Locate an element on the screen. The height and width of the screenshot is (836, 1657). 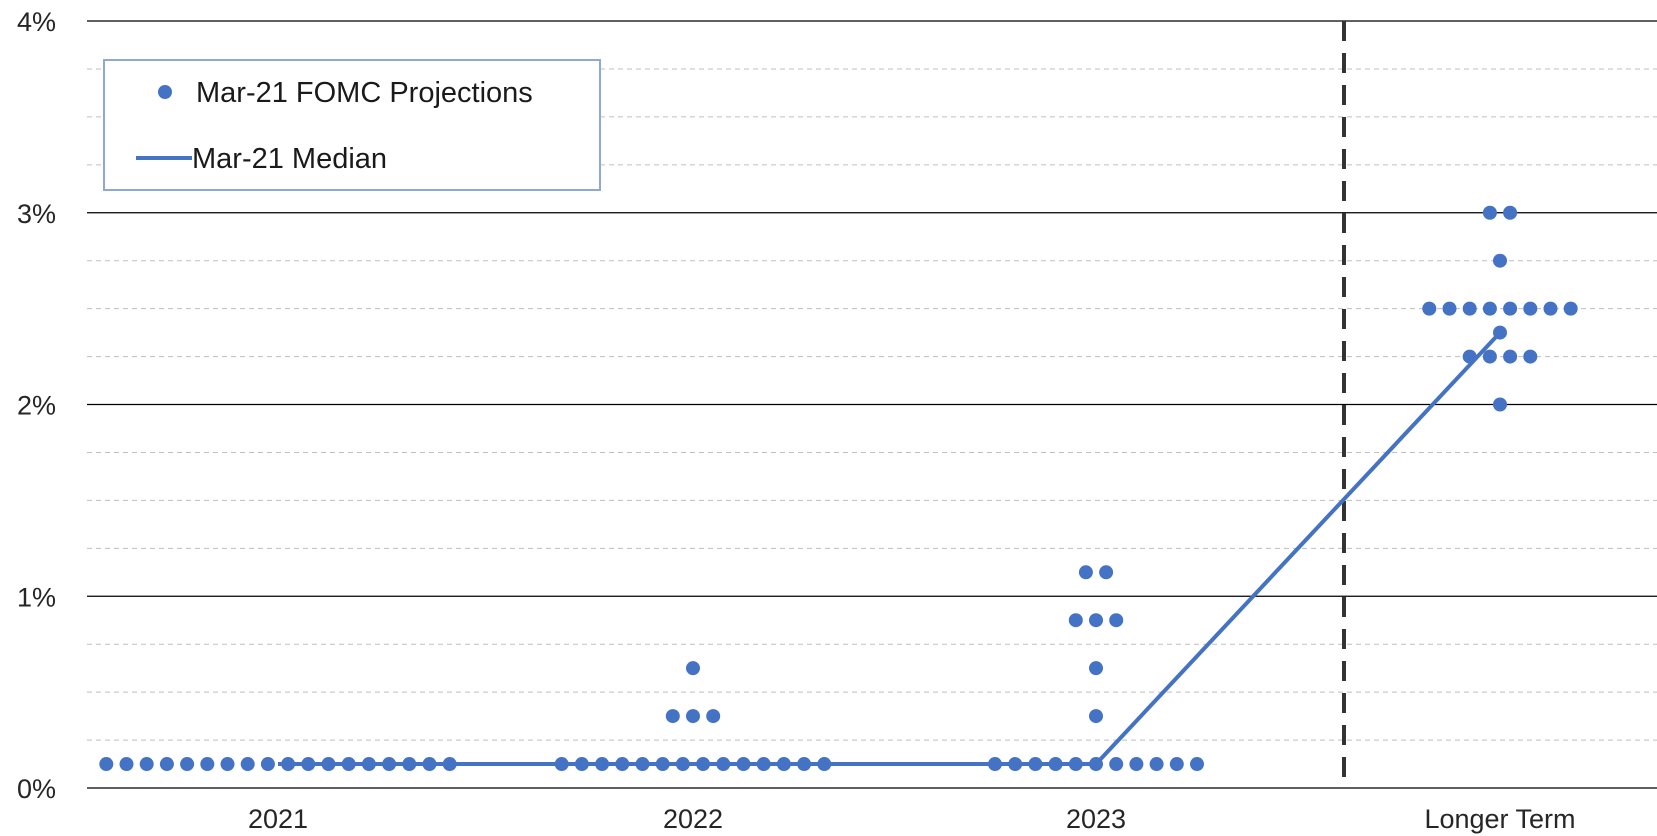
y-tick-label: 0% is located at coordinates (36, 789).